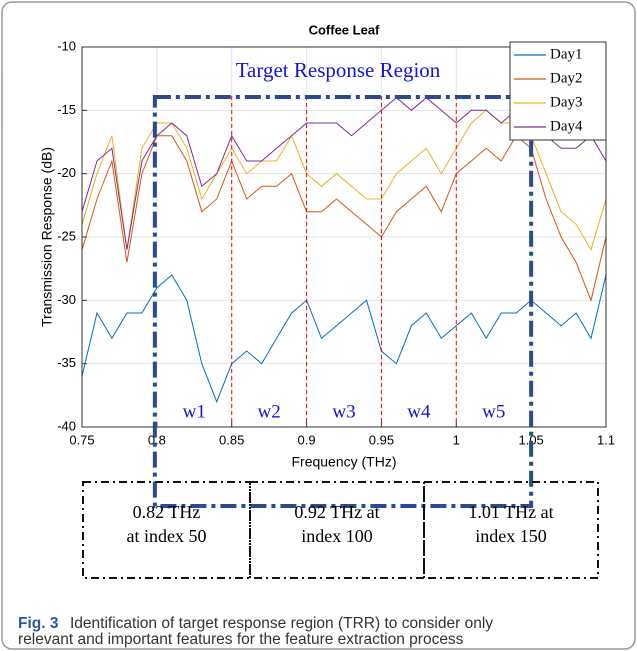 This screenshot has height=651, width=637. I want to click on x-tick-label: 0.95, so click(381, 439).